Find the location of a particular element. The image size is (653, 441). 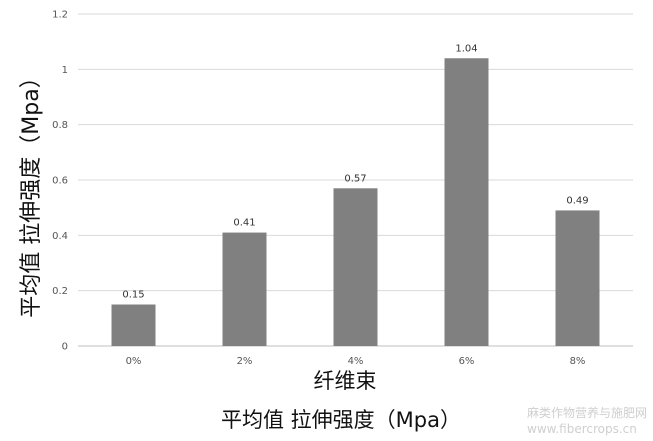

bar-2% is located at coordinates (244, 289).